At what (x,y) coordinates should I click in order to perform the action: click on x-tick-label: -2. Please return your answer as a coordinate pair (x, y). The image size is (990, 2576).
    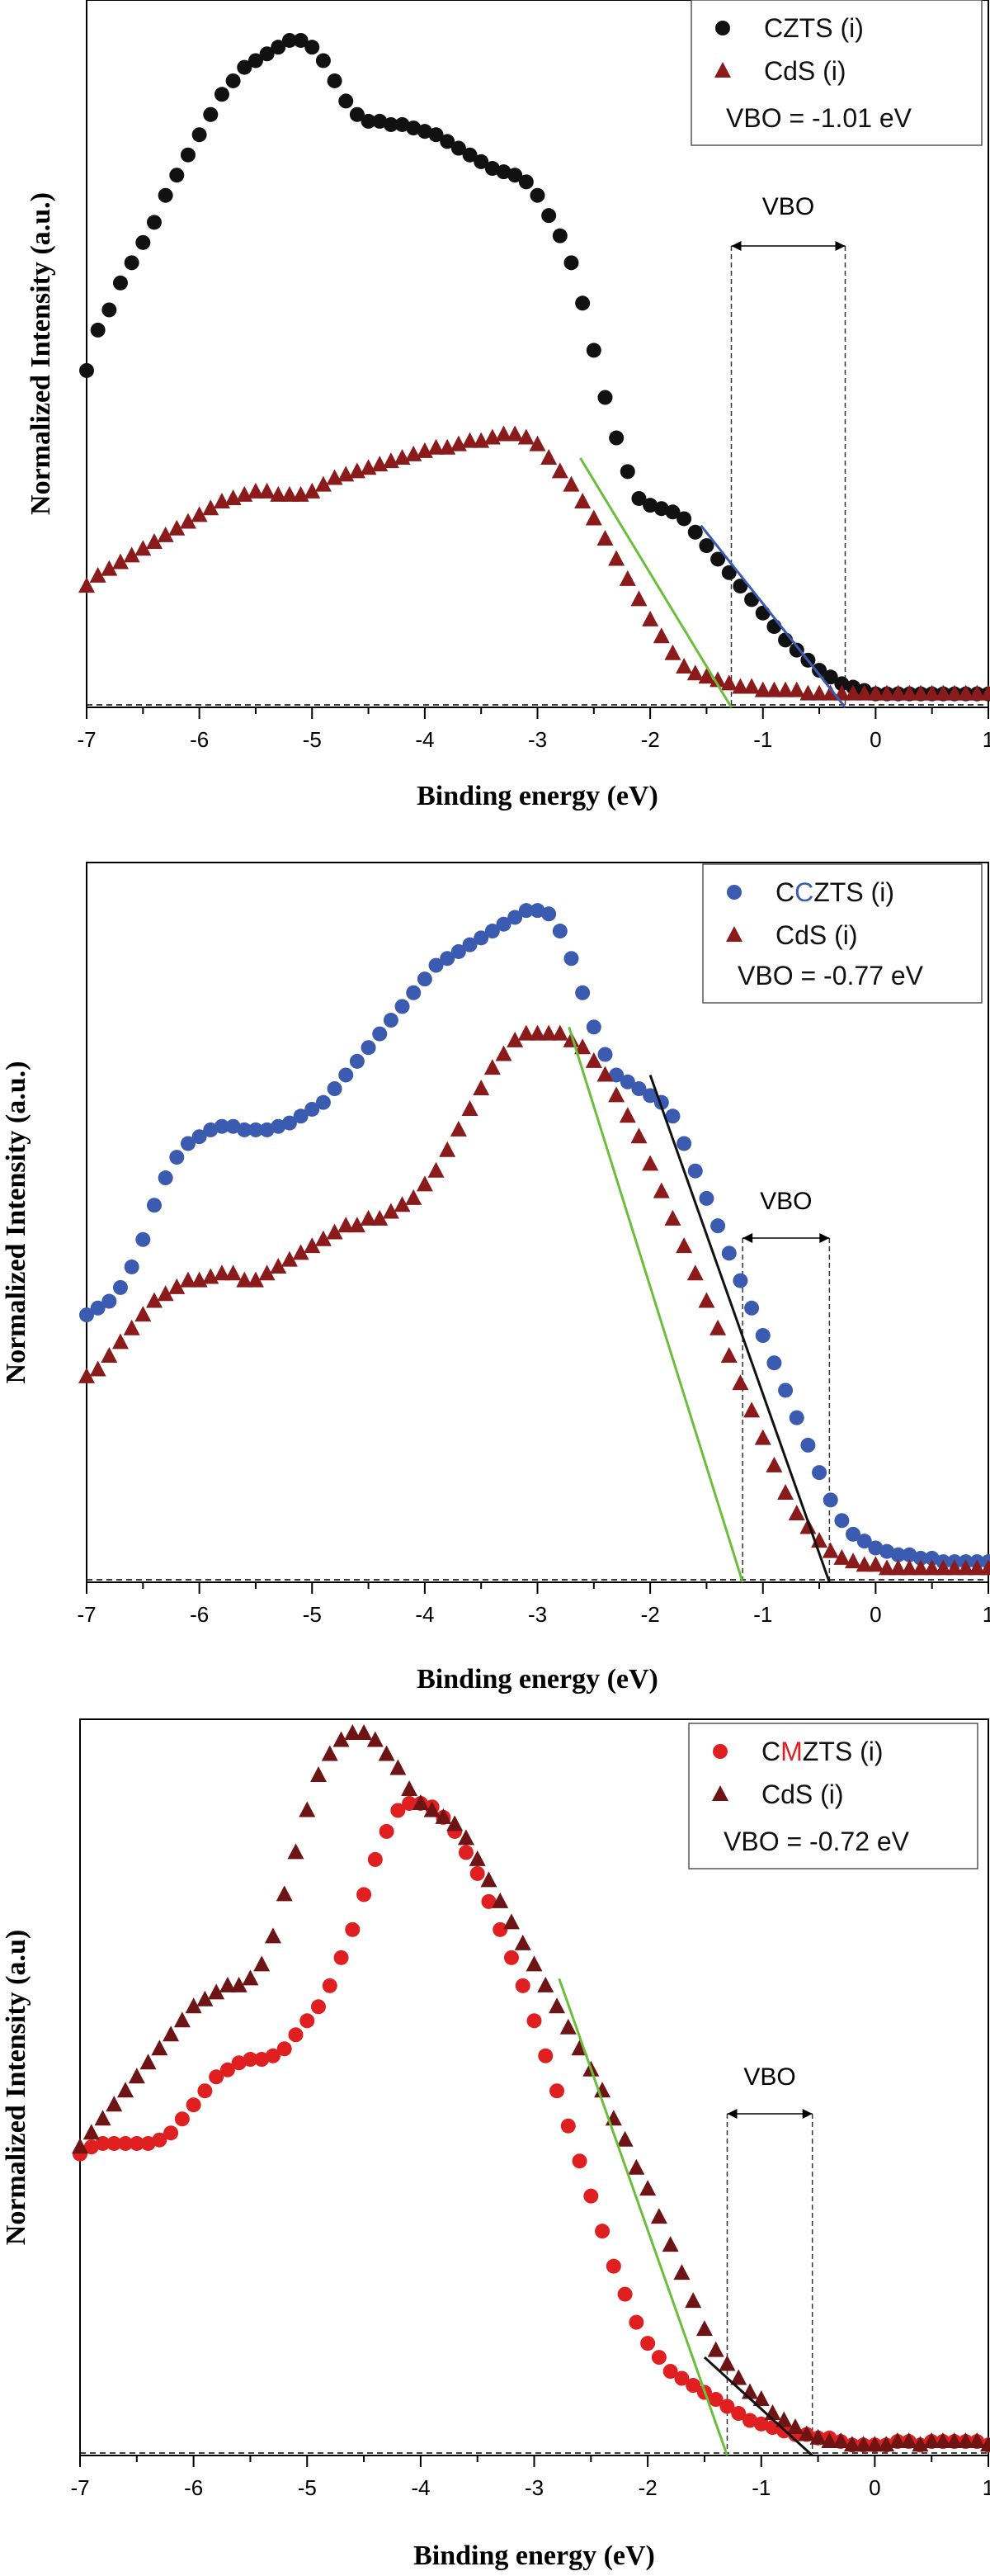
    Looking at the image, I should click on (650, 1614).